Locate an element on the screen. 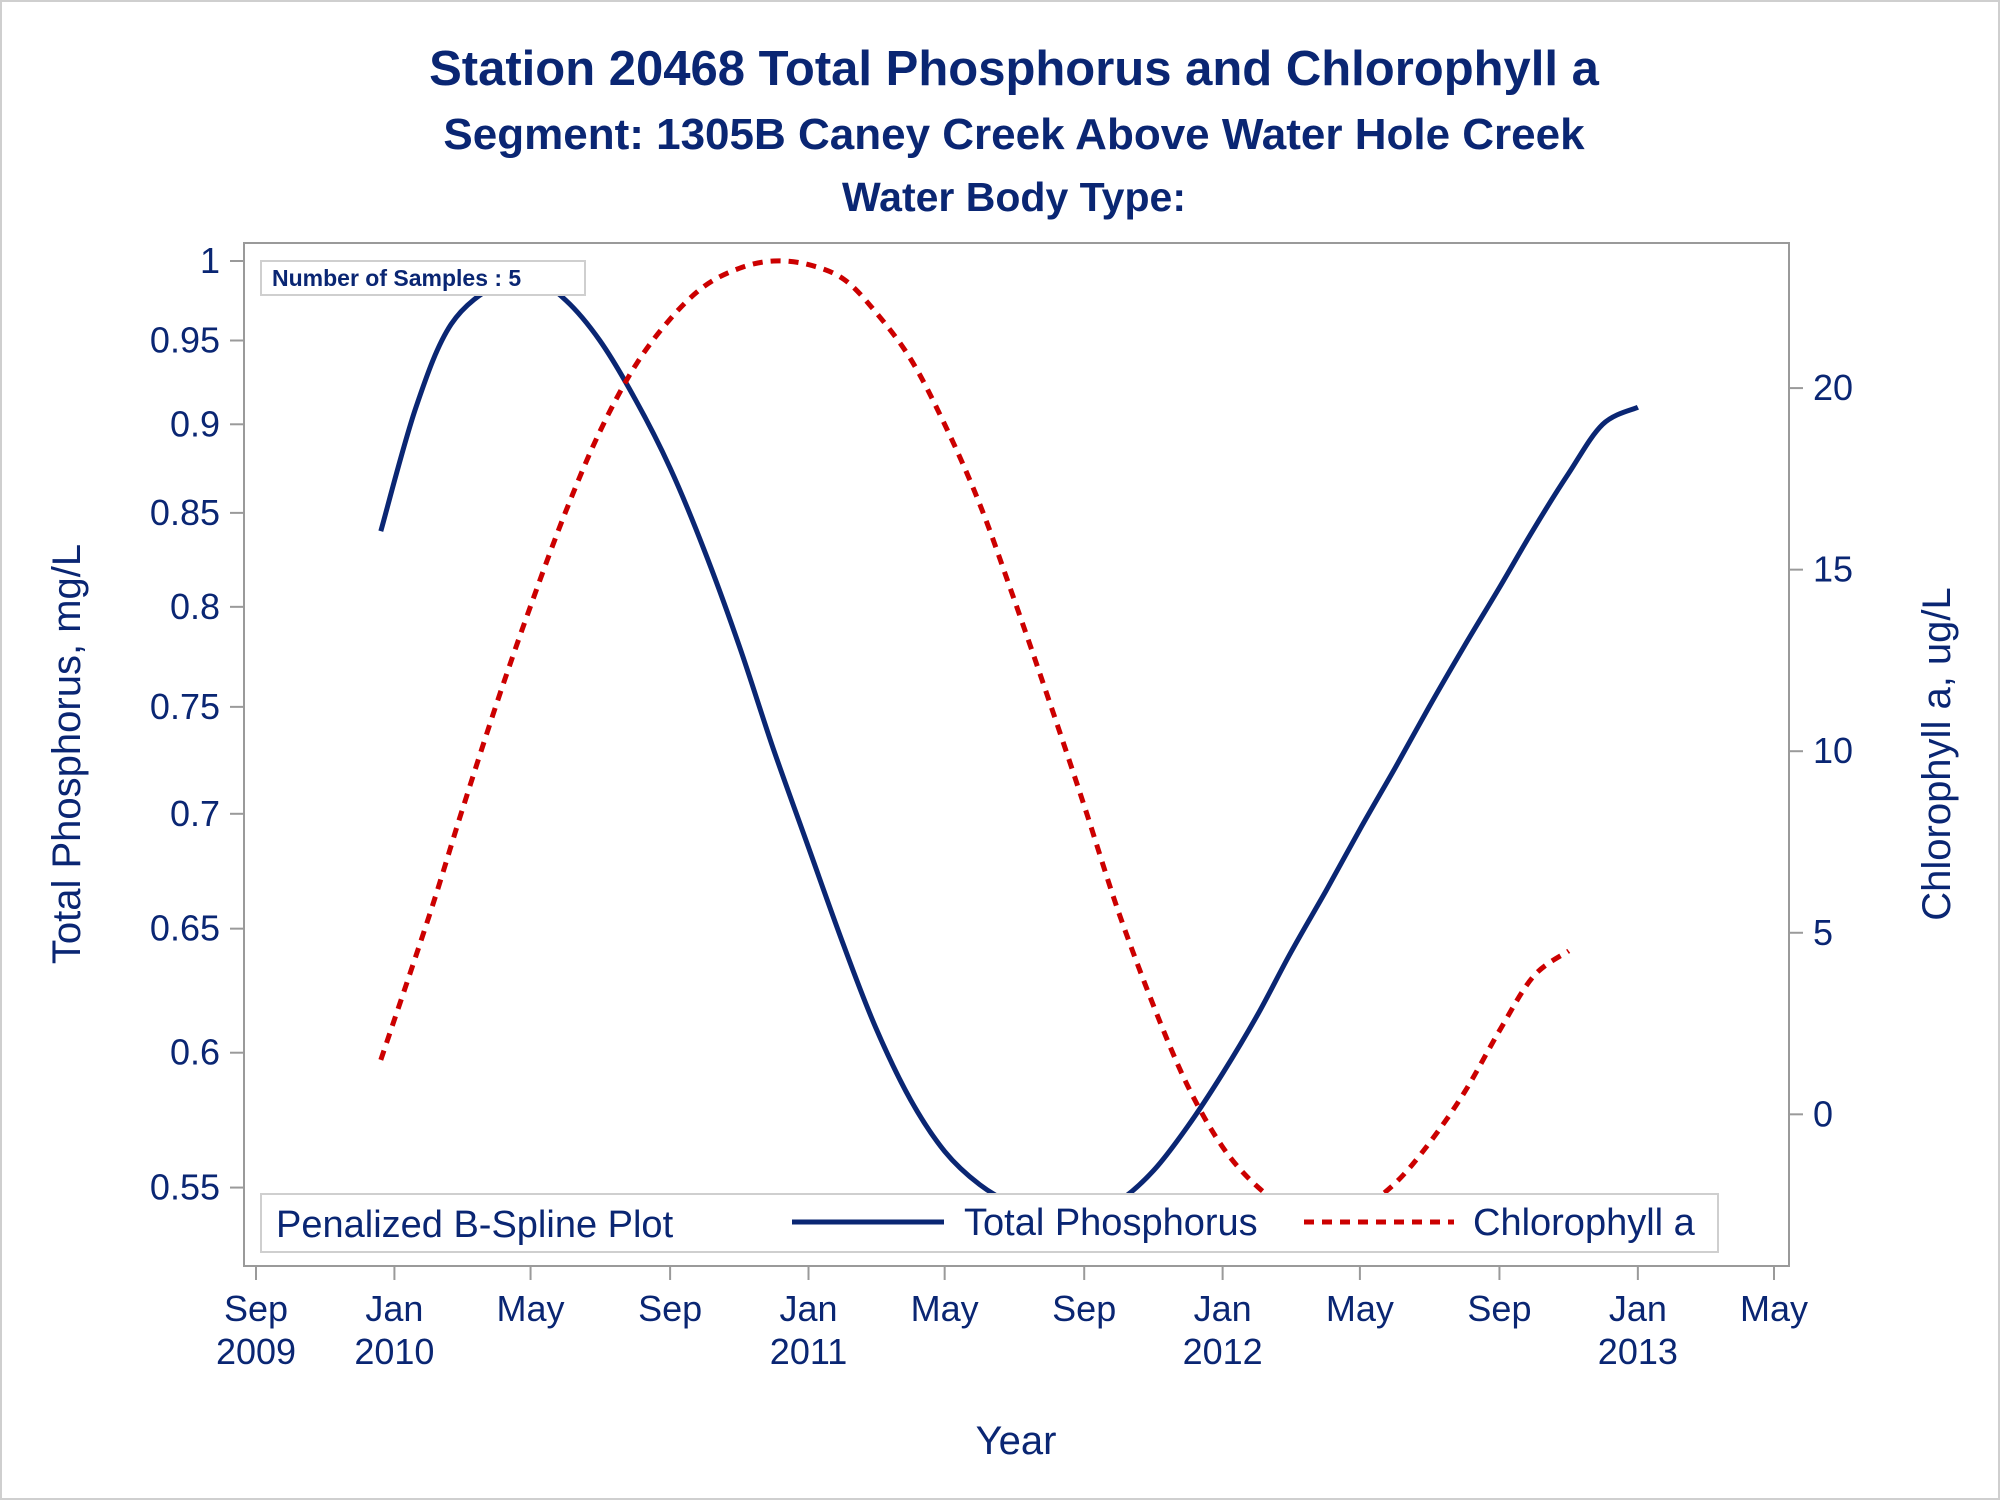 This screenshot has width=2000, height=1502. y-axis-left: 0.55 0.6 0.65 0.7 0.75 0.8 0.85 0.9 0.95 1 is located at coordinates (197, 724).